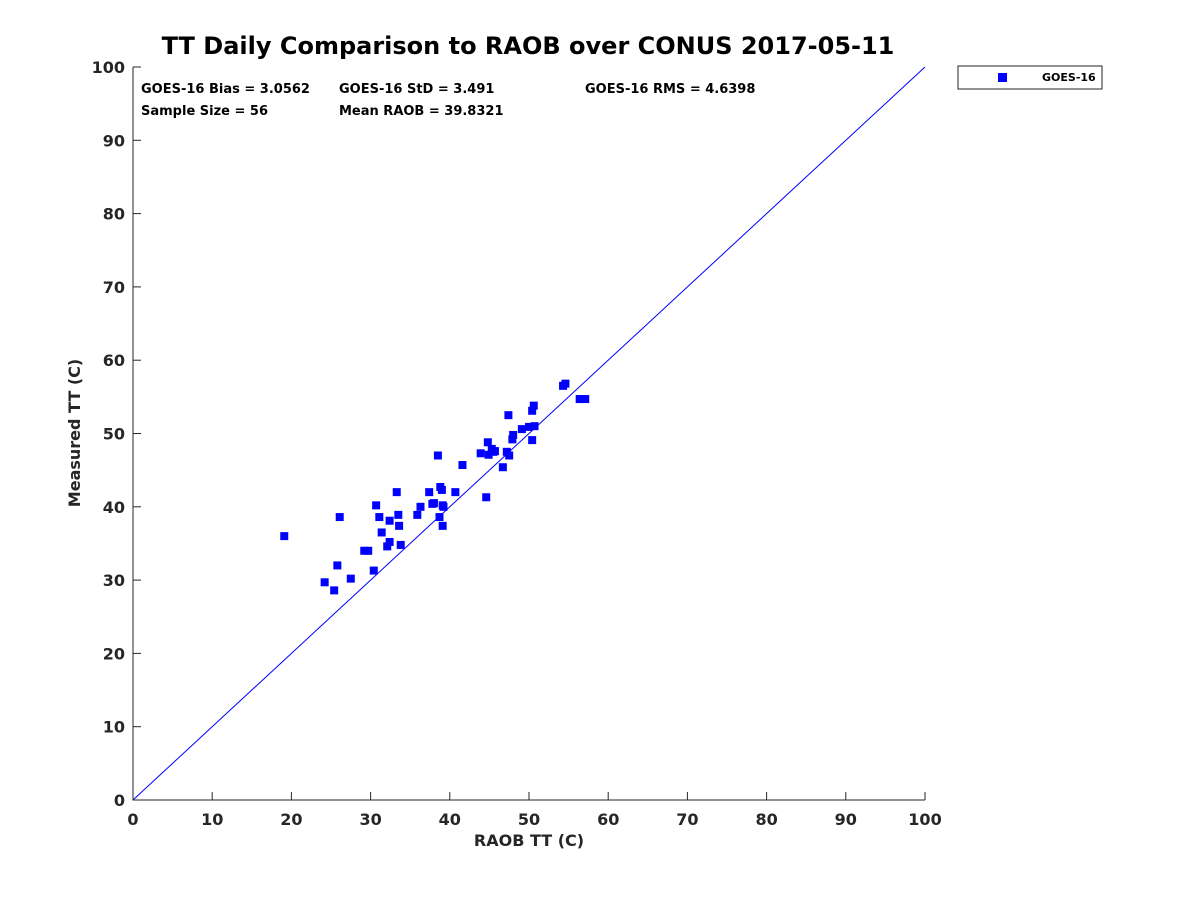 The width and height of the screenshot is (1200, 900). I want to click on stat-rms: GOES-16 RMS = 4.6398, so click(670, 89).